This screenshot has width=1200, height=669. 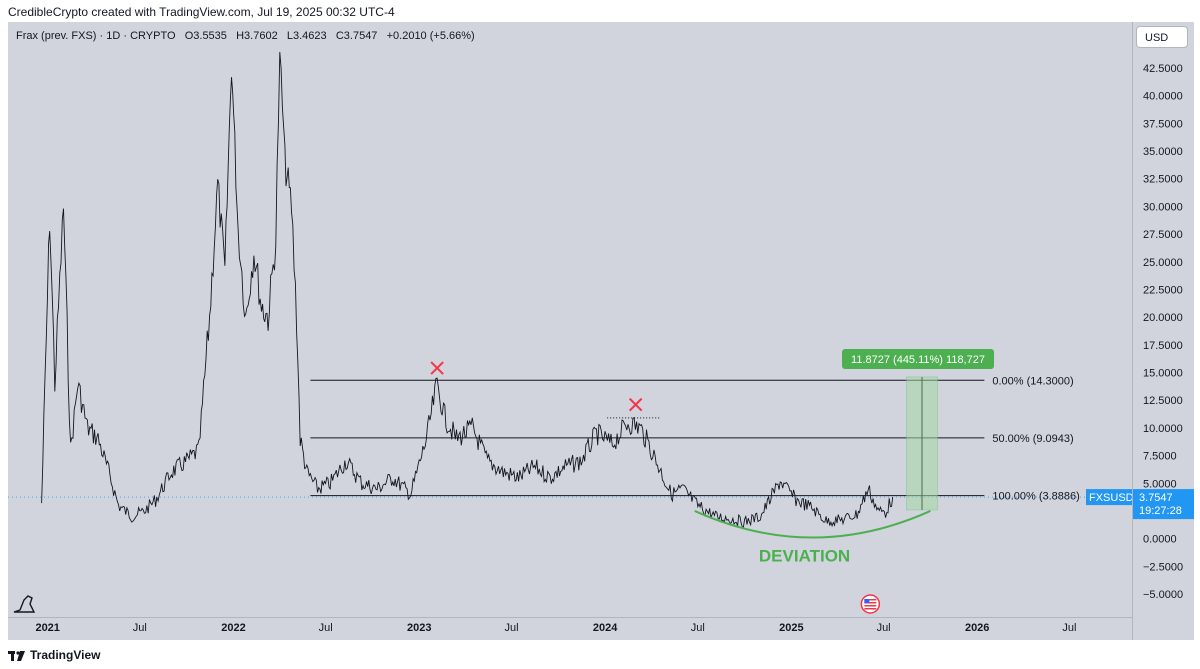 I want to click on symbol-tag-text: FXSUSD, so click(x=1111, y=498).